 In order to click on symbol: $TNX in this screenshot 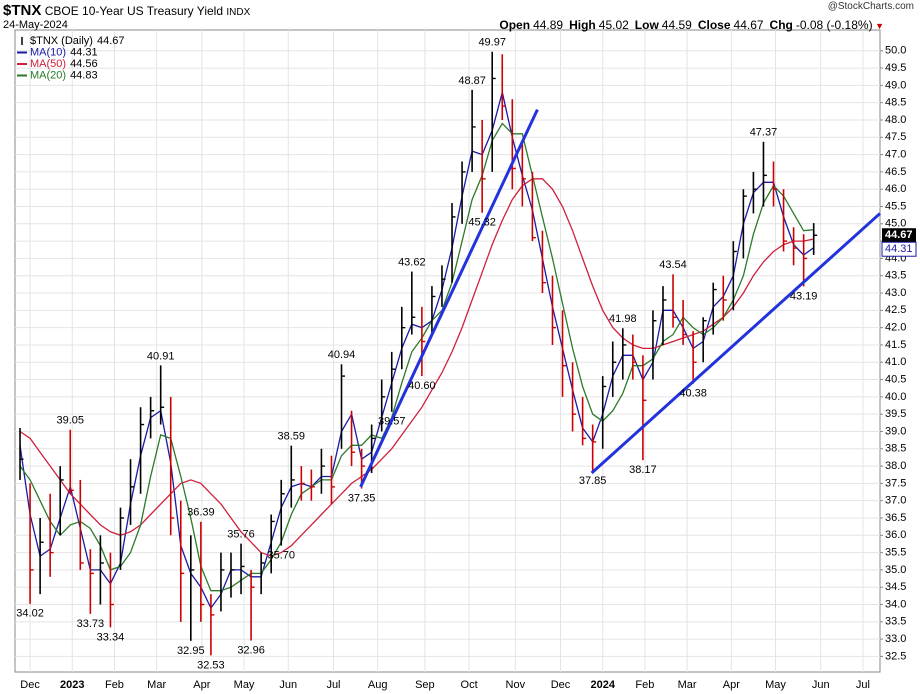, I will do `click(22, 10)`.